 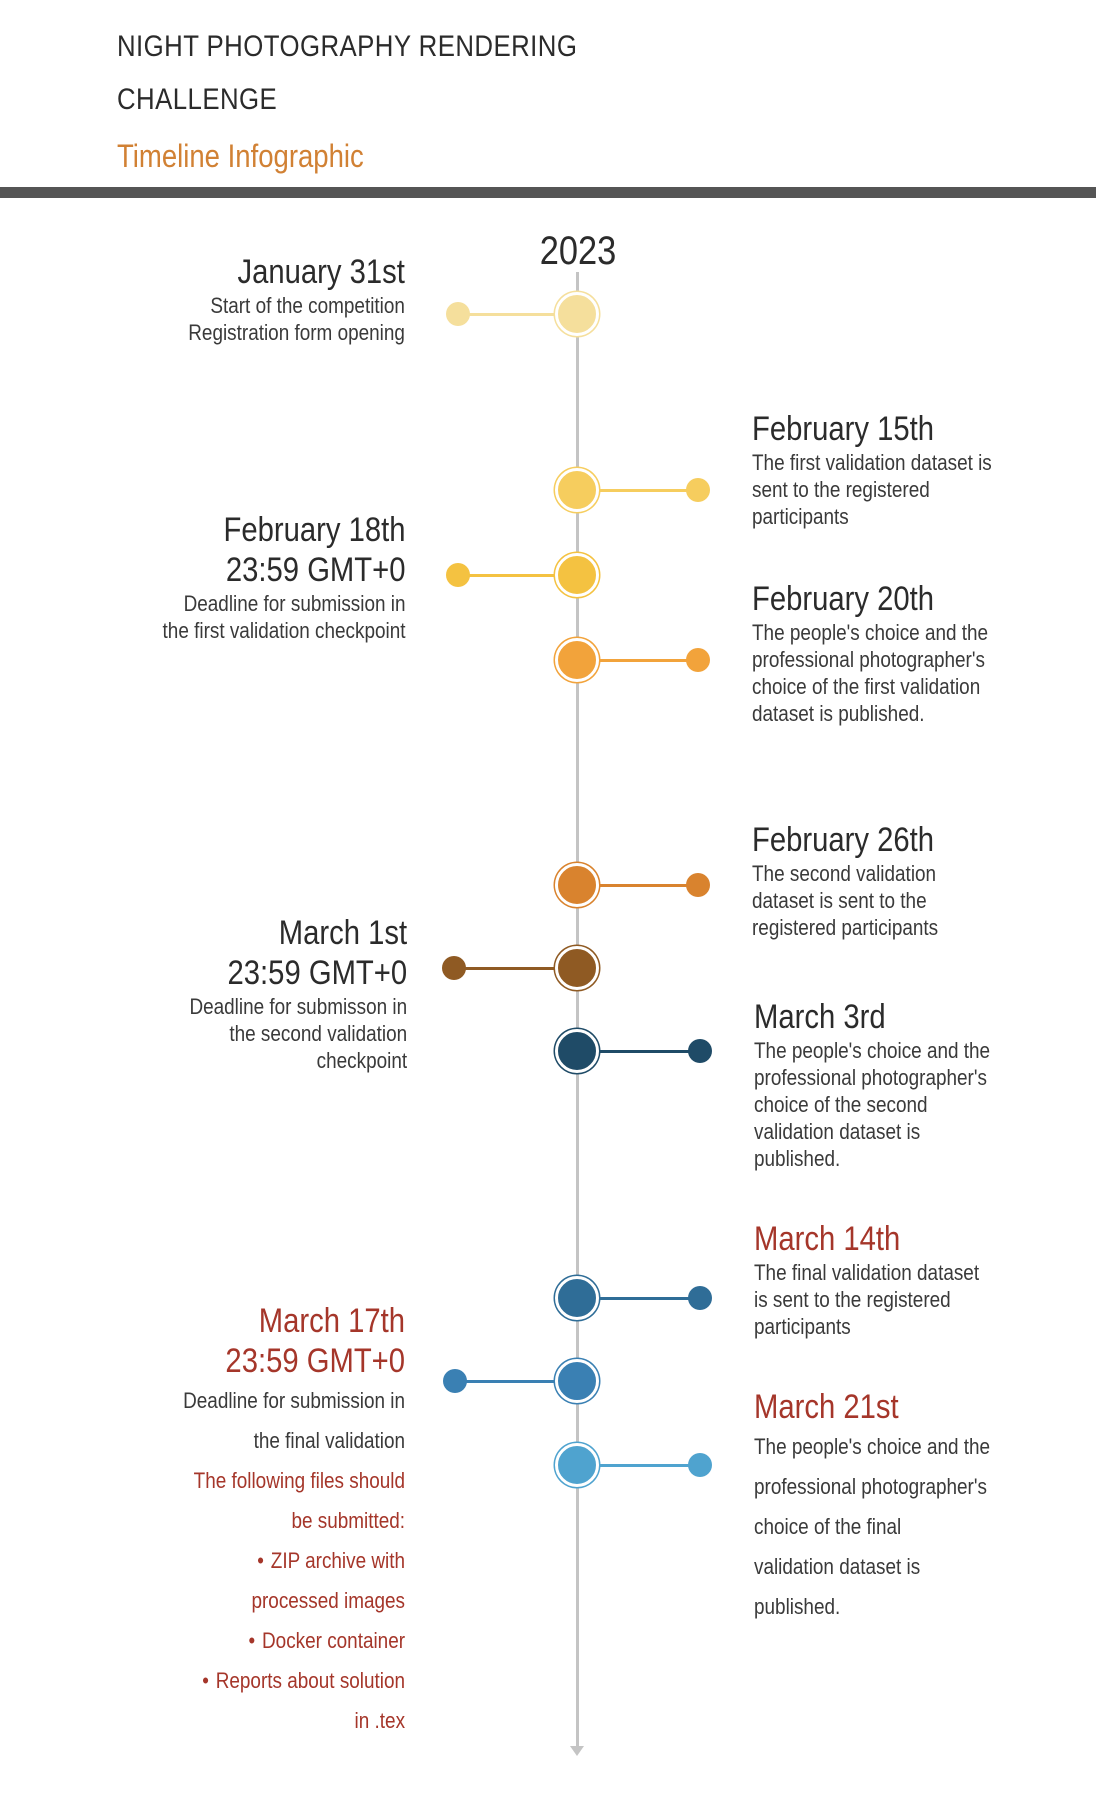 I want to click on page-title-line1: NIGHT PHOTOGRAPHY RENDERING, so click(x=347, y=46).